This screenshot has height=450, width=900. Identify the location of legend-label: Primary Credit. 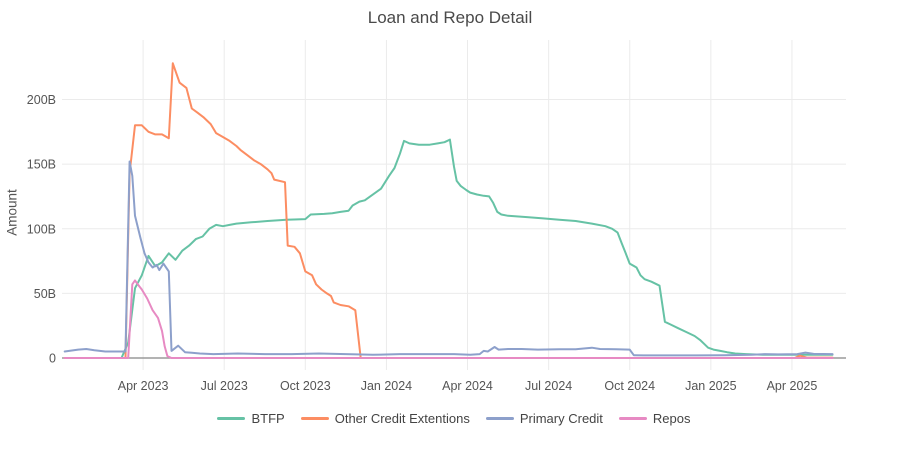
(561, 418).